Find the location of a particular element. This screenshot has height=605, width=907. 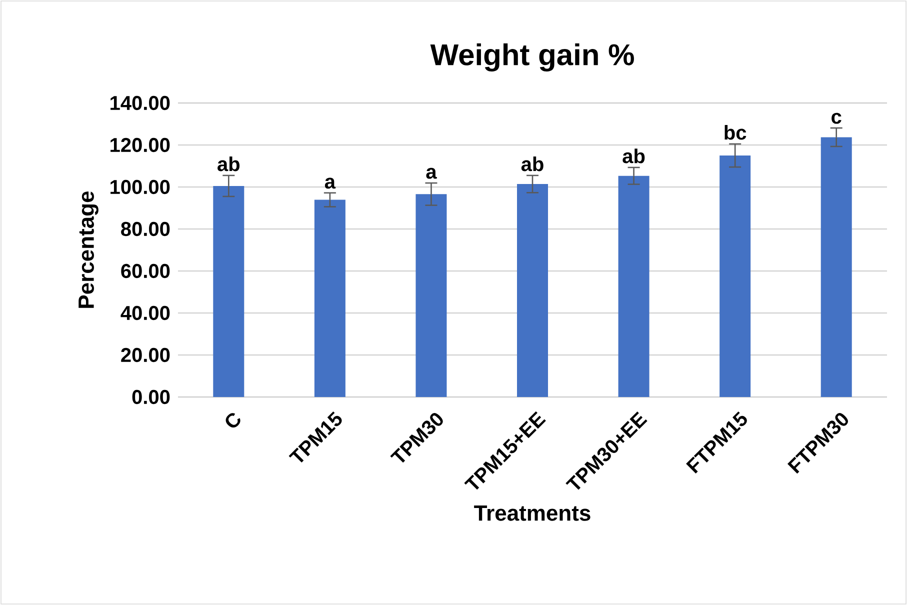

chart-title: Weight gain % is located at coordinates (532, 57).